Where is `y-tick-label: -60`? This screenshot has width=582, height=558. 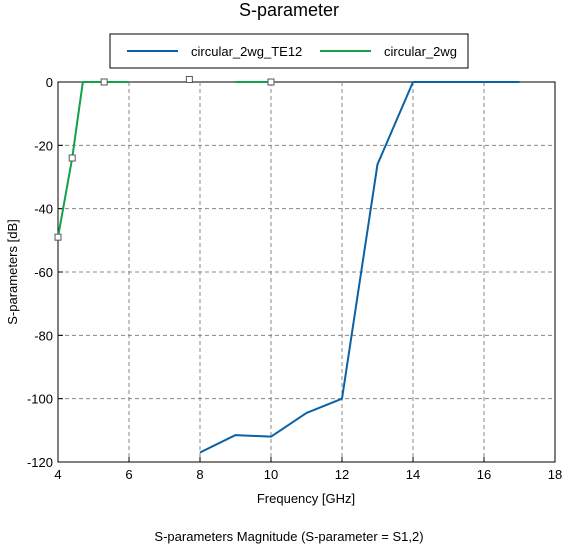
y-tick-label: -60 is located at coordinates (43, 272).